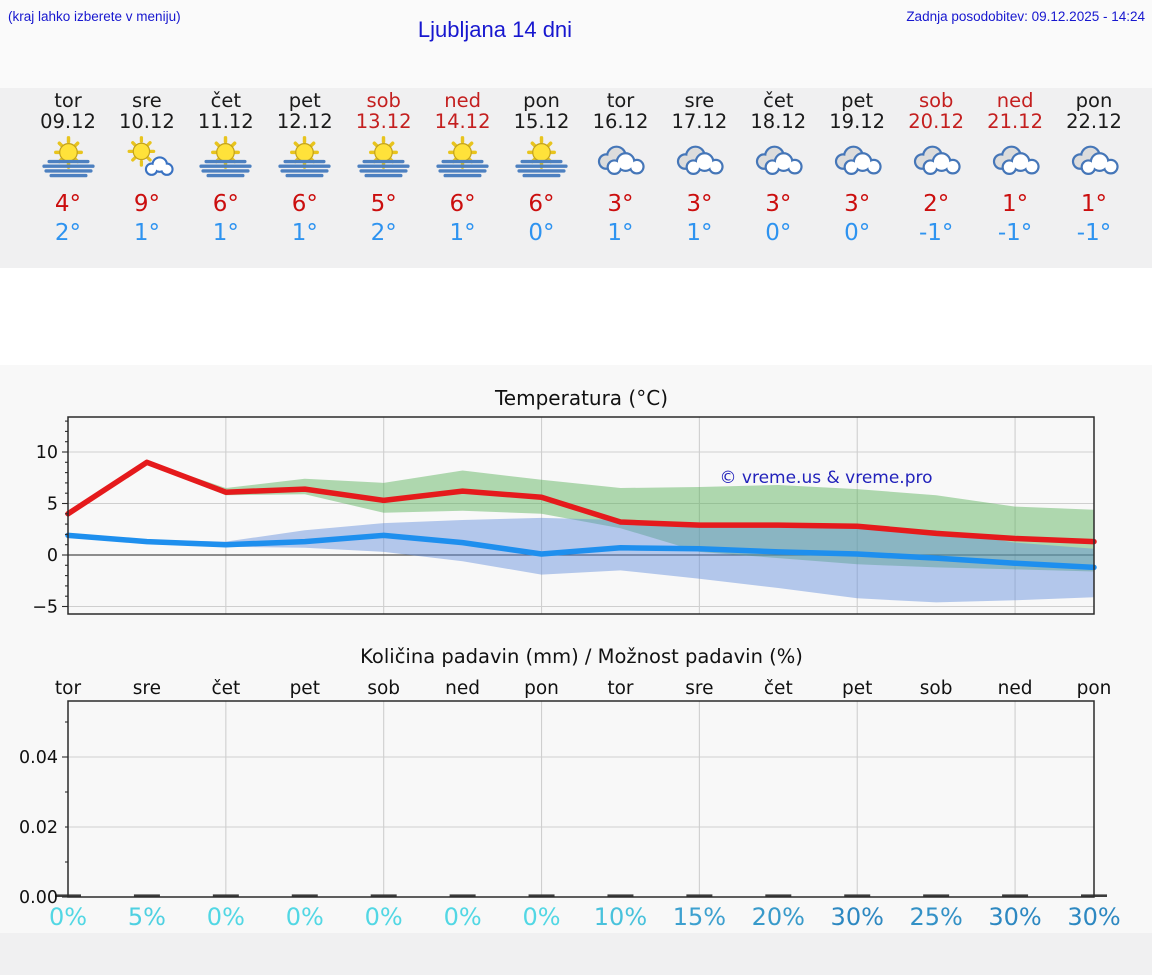  Describe the element at coordinates (225, 121) in the screenshot. I see `day-date-label: 11.12` at that location.